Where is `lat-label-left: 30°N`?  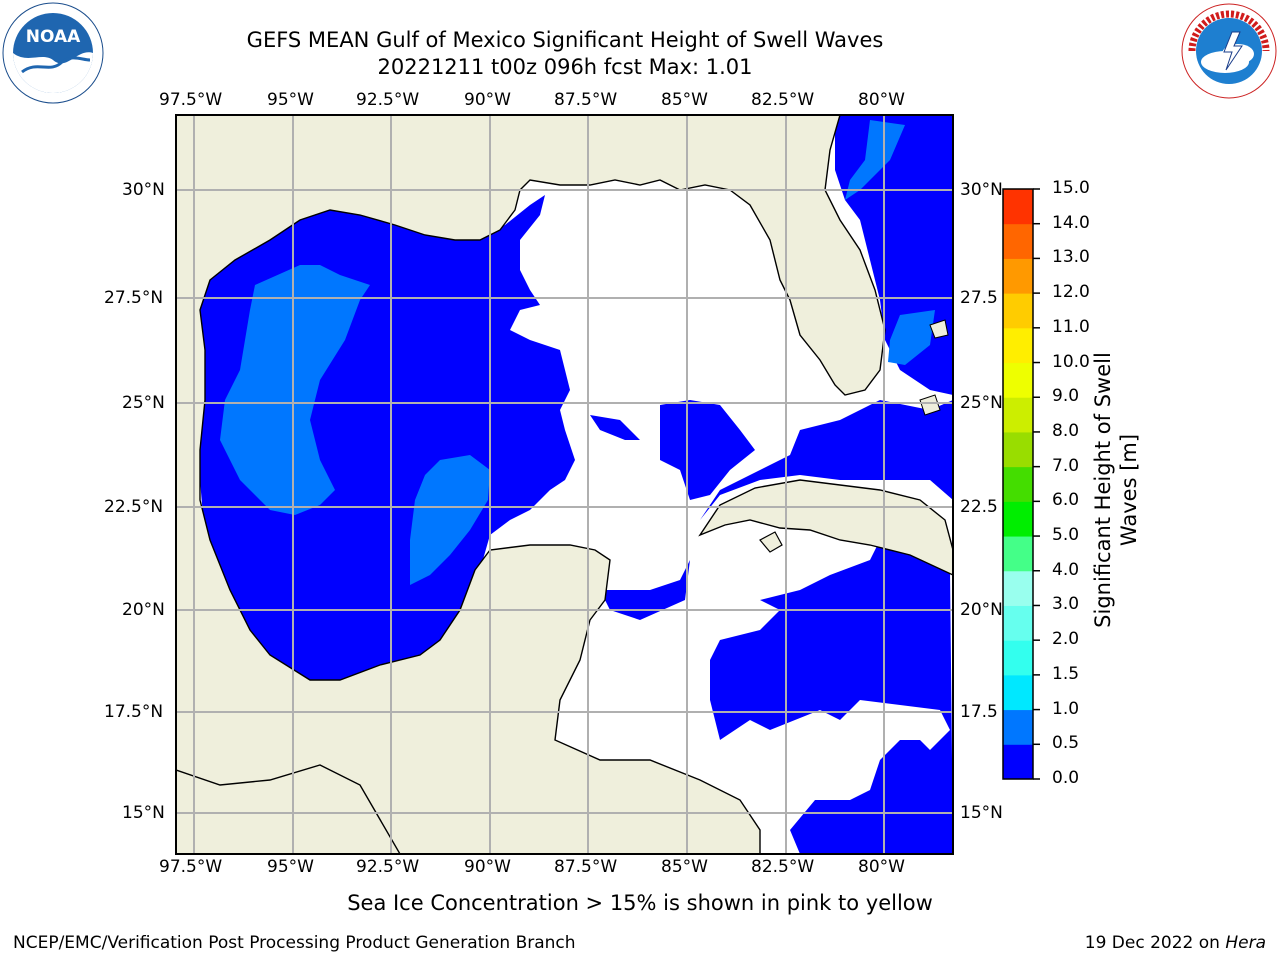
lat-label-left: 30°N is located at coordinates (143, 190).